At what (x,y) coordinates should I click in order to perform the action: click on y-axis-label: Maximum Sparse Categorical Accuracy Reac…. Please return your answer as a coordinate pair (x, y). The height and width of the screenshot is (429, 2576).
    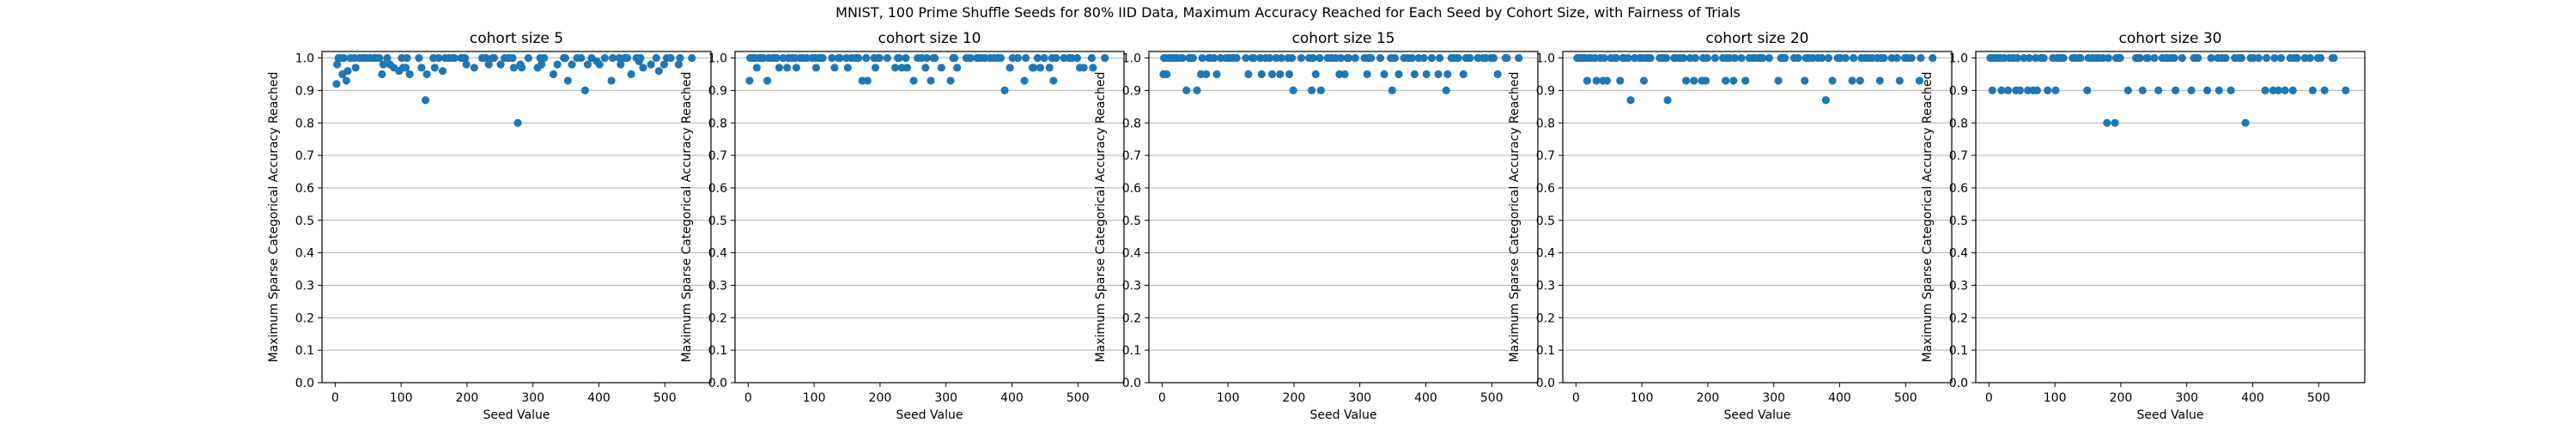
    Looking at the image, I should click on (687, 218).